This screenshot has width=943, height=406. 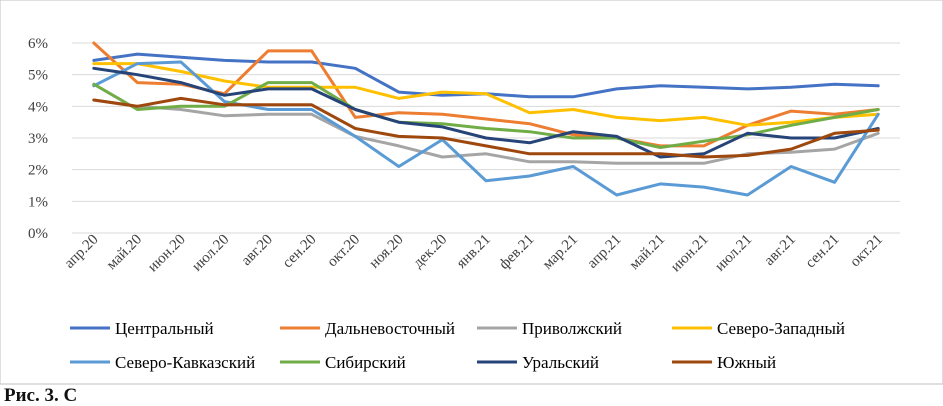 I want to click on legend-item-дальневосточный: Дальневосточный, so click(x=367, y=328).